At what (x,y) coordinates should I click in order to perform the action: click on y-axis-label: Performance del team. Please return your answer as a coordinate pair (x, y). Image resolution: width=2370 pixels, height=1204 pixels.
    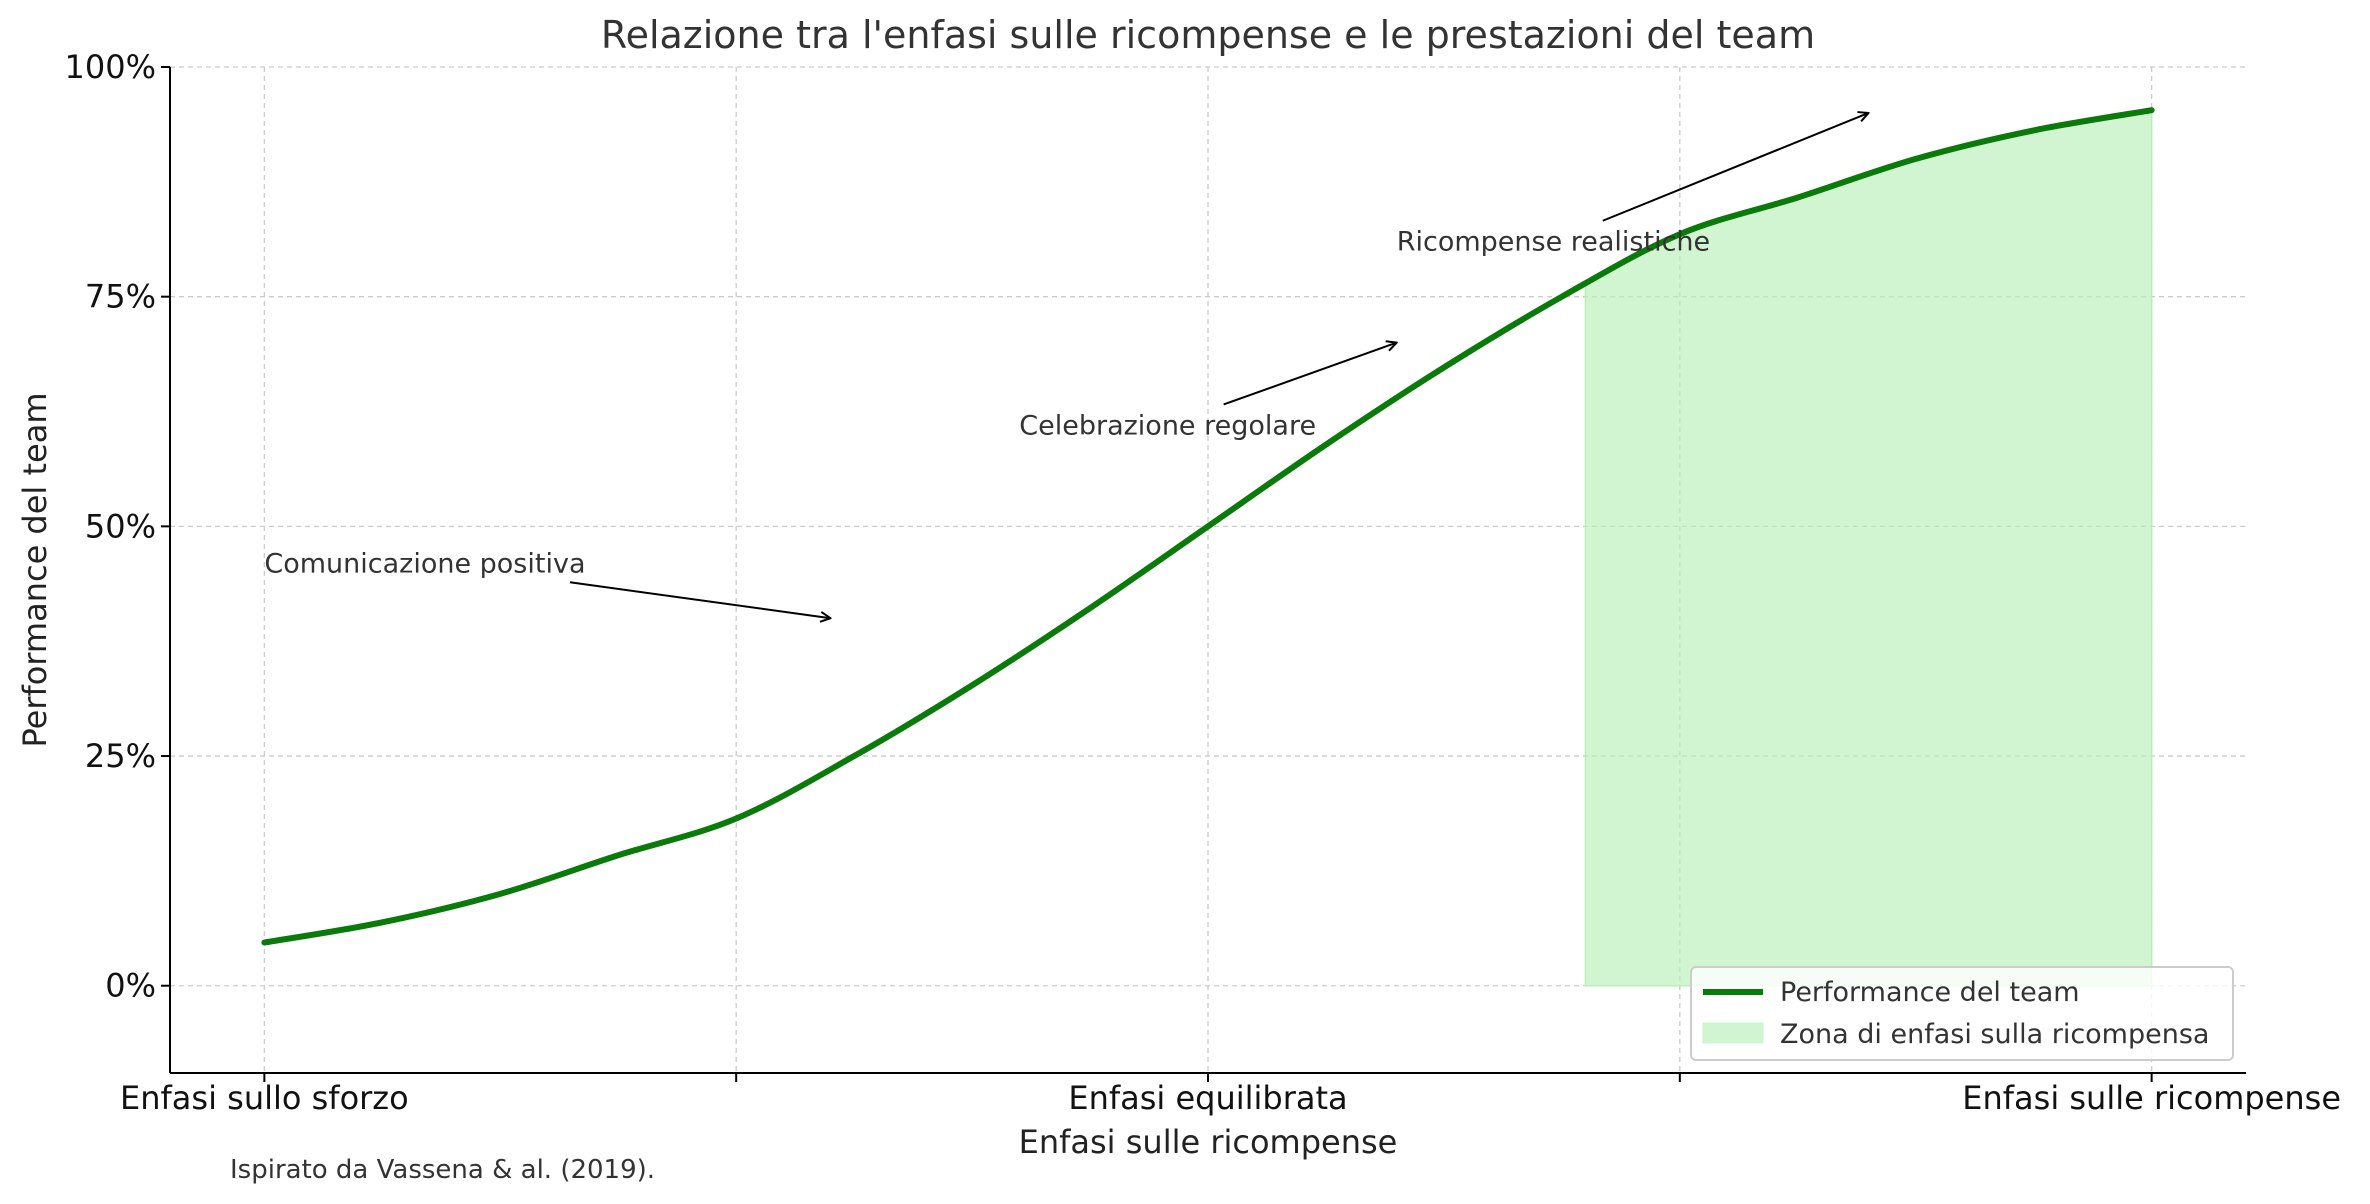
    Looking at the image, I should click on (35, 569).